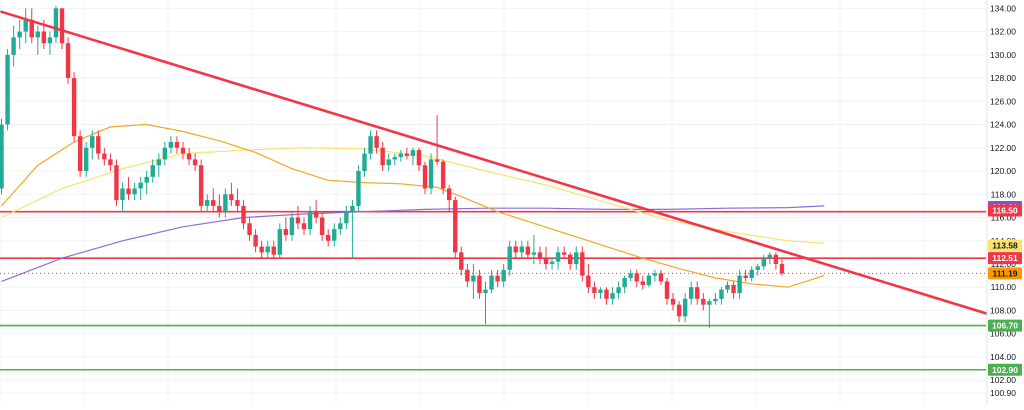  What do you see at coordinates (1003, 78) in the screenshot?
I see `price-axis-label: 128.00` at bounding box center [1003, 78].